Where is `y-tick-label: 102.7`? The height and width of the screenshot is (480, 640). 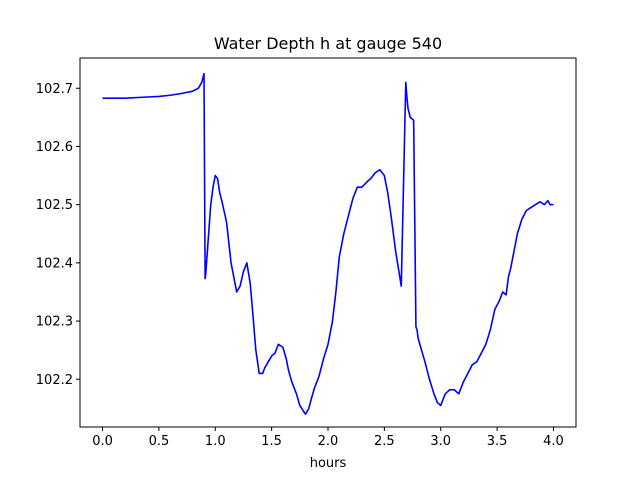 y-tick-label: 102.7 is located at coordinates (54, 89).